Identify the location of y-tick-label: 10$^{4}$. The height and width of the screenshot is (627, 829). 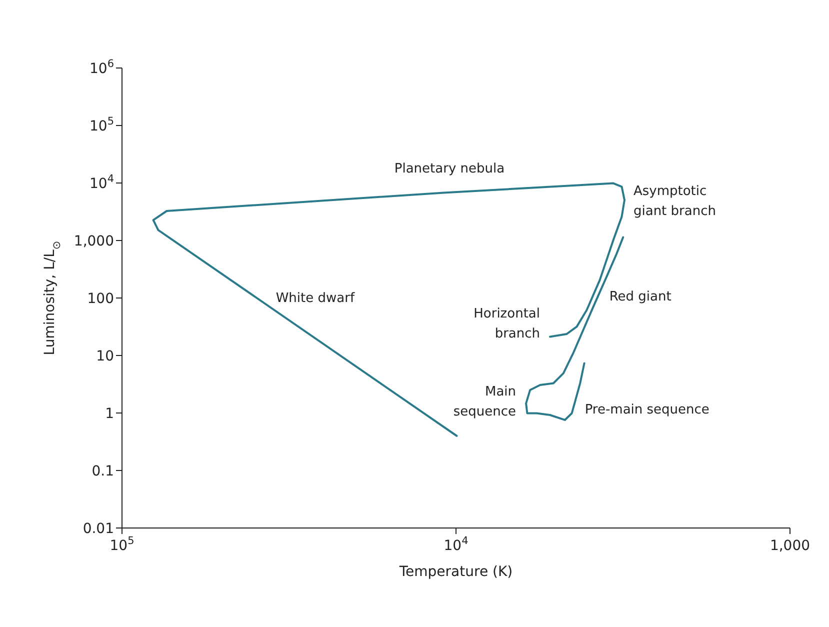
(101, 182).